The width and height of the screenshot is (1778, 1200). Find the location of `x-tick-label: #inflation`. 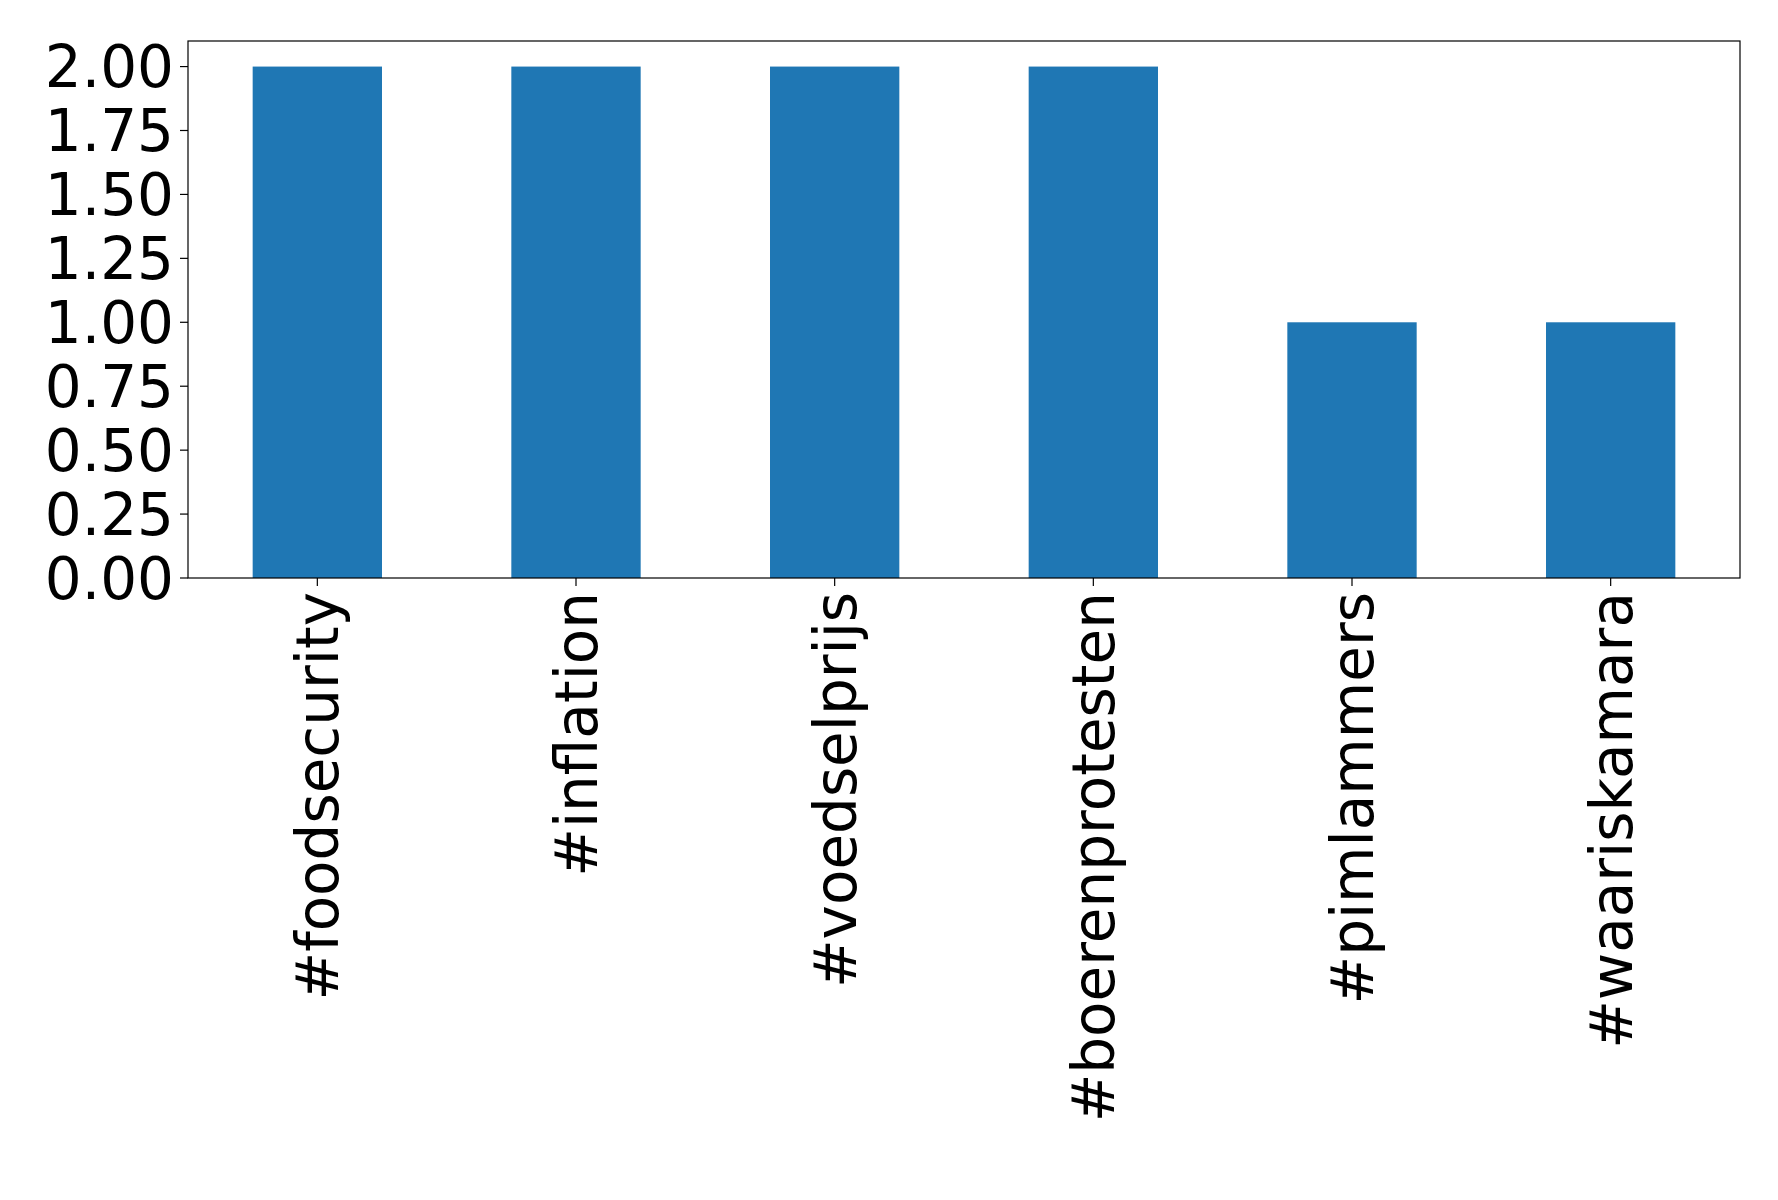

x-tick-label: #inflation is located at coordinates (576, 734).